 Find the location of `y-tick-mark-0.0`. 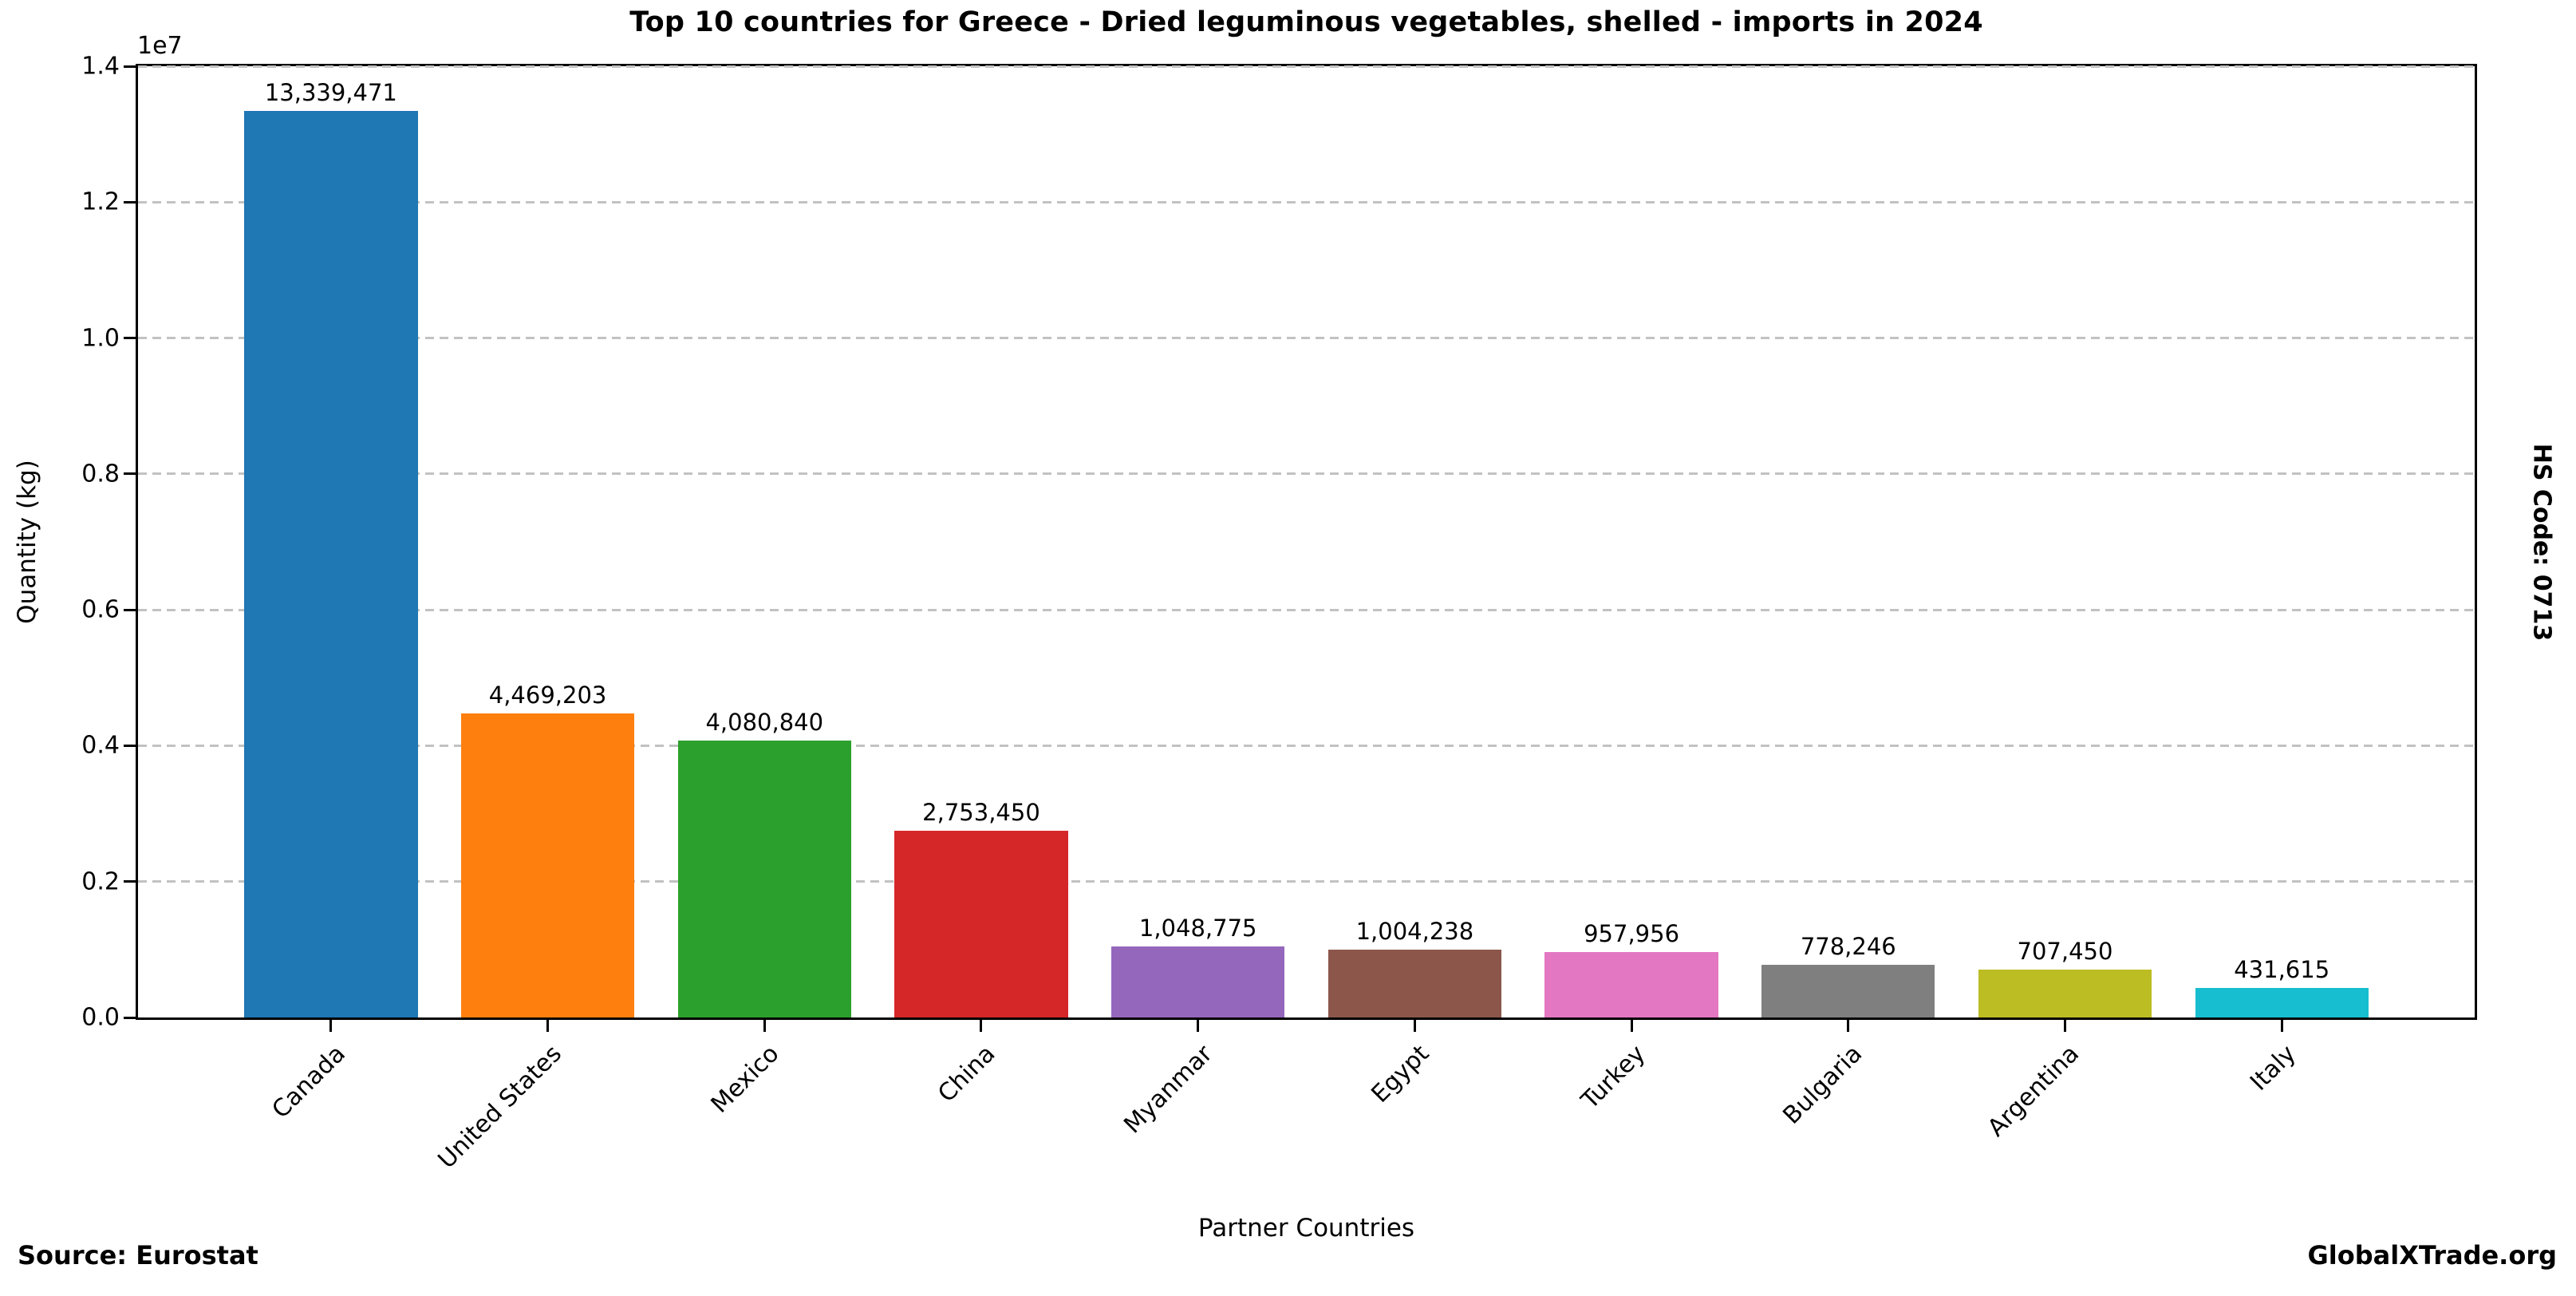

y-tick-mark-0.0 is located at coordinates (130, 1017).